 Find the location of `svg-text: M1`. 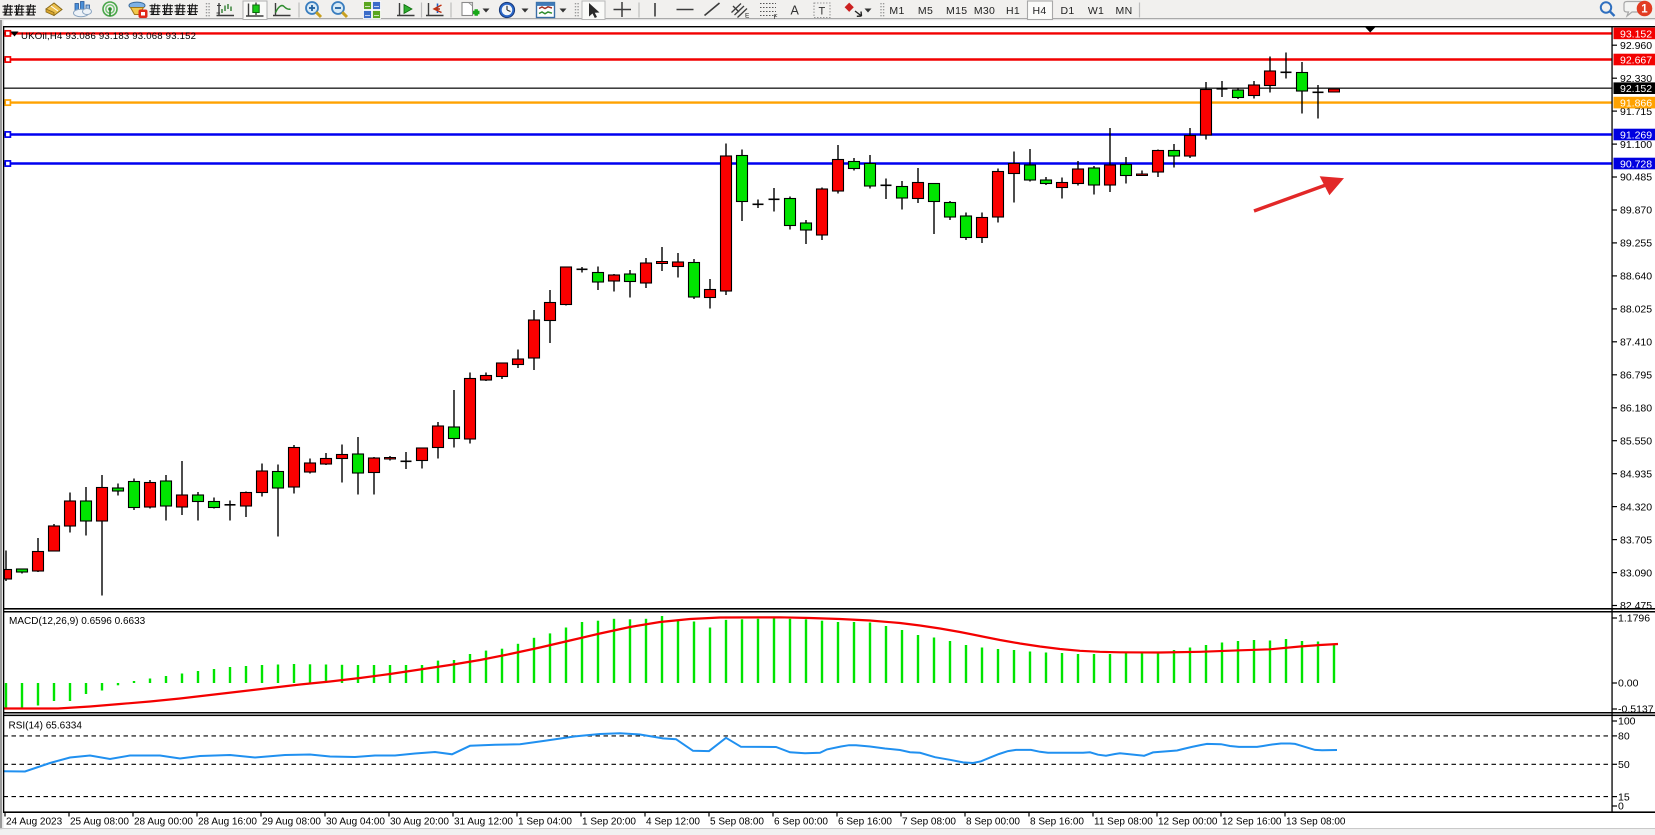

svg-text: M1 is located at coordinates (896, 11).